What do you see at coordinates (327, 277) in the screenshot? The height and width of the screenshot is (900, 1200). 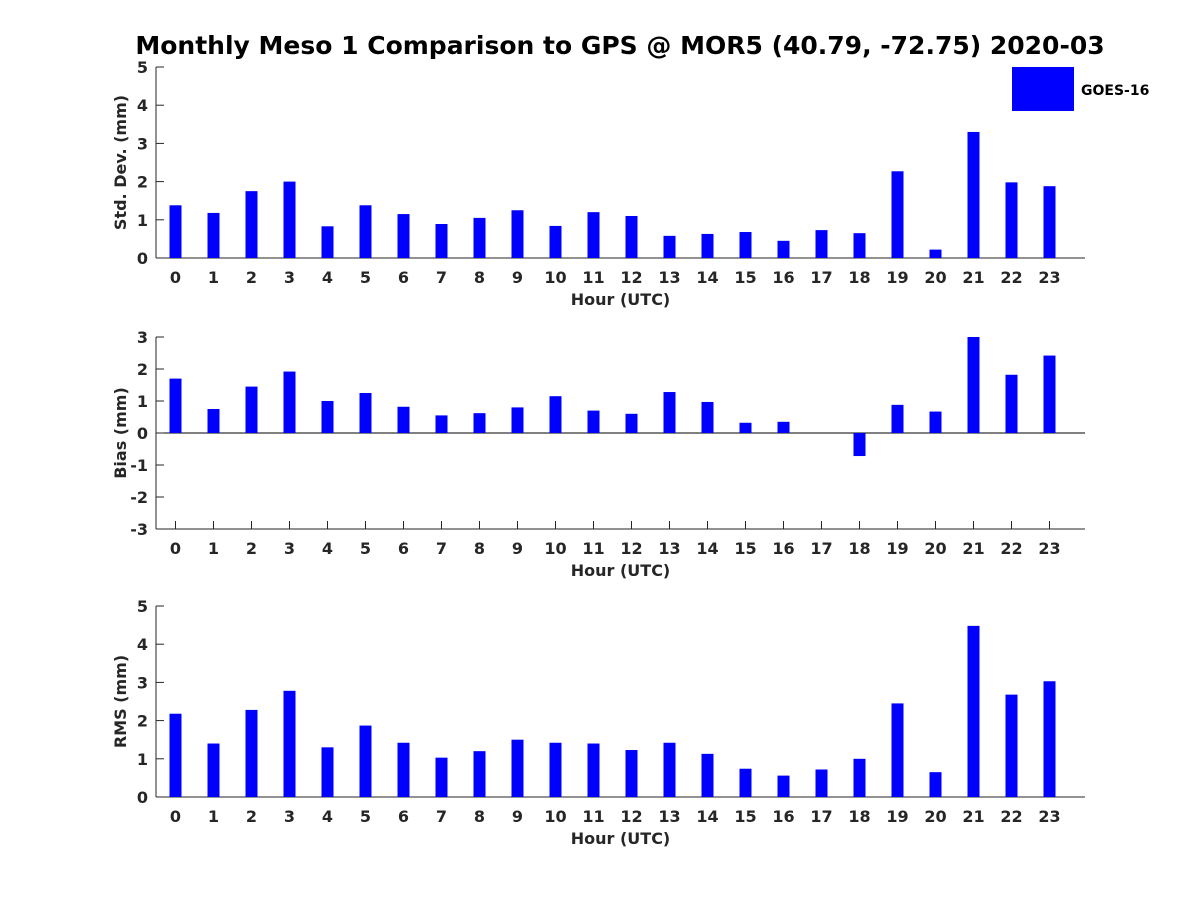 I see `std-dev-x-tick-label: 4` at bounding box center [327, 277].